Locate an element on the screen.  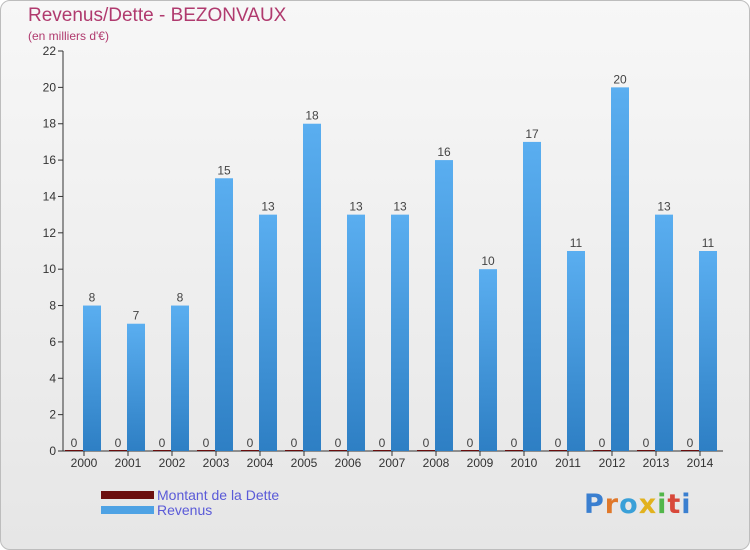
revenue-value-label: 18 is located at coordinates (312, 116).